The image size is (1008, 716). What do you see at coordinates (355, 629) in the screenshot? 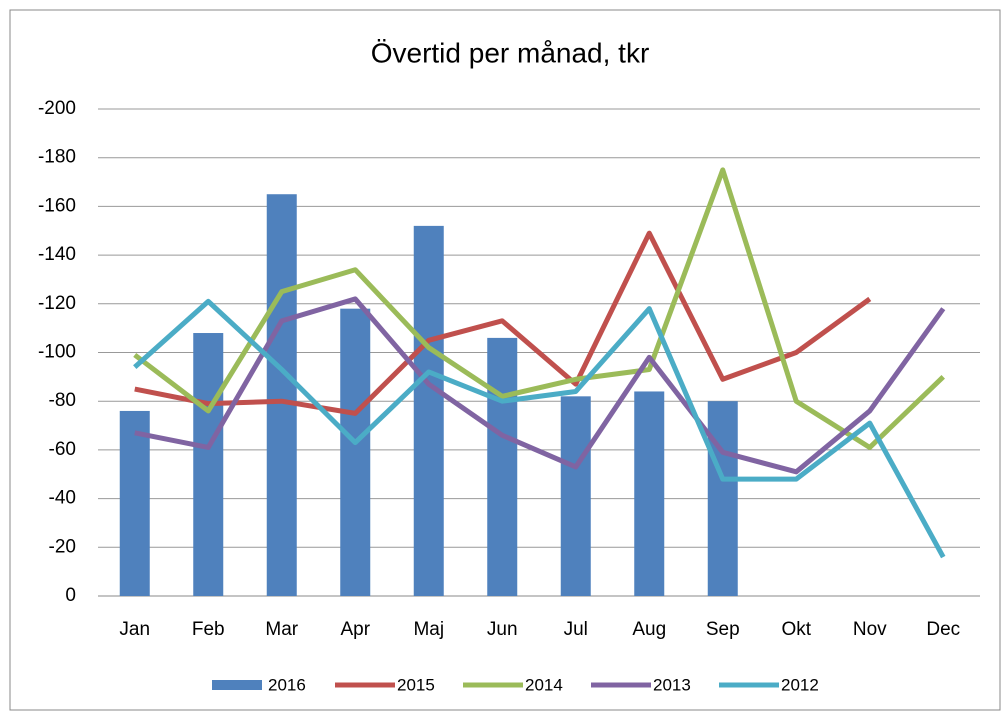
I see `x-tick-label: Apr` at bounding box center [355, 629].